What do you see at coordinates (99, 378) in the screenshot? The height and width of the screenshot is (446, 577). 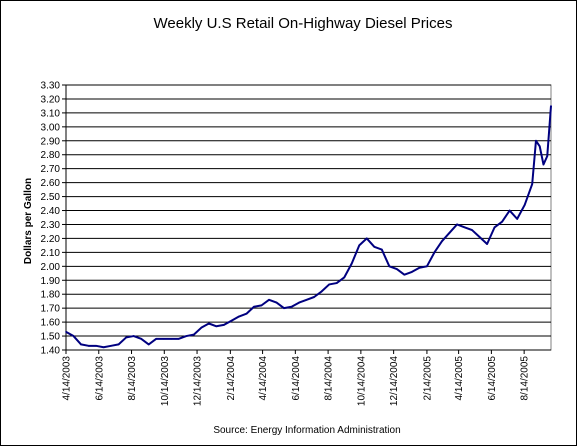 I see `x-tick-label: 6/14/2003` at bounding box center [99, 378].